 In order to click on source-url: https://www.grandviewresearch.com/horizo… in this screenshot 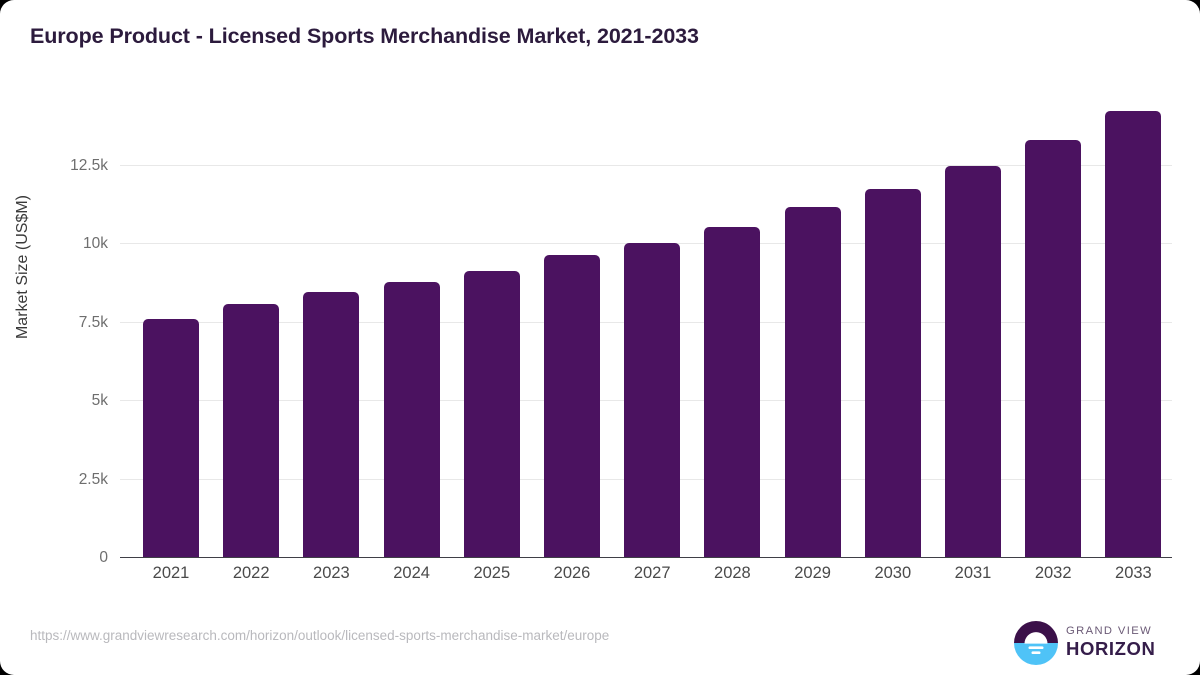, I will do `click(320, 635)`.